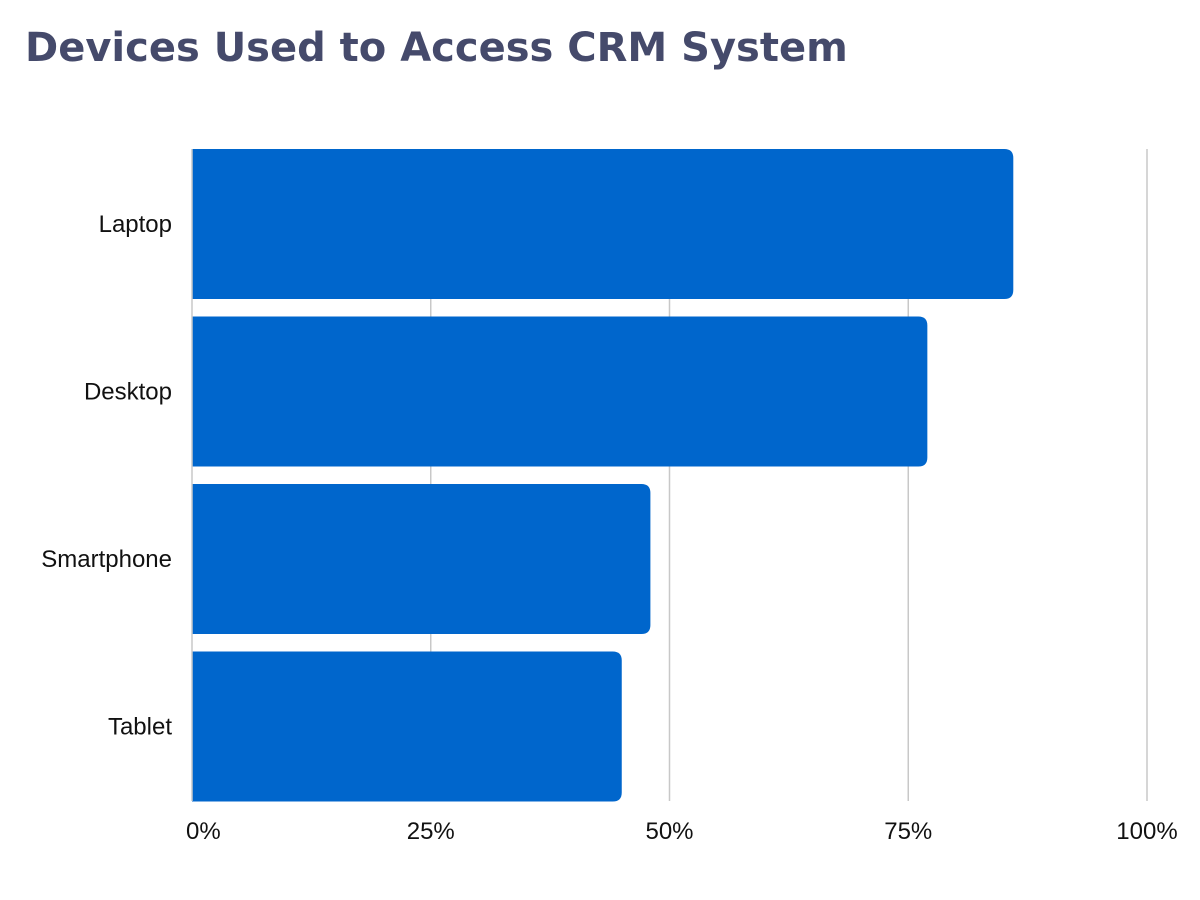 The image size is (1200, 900). Describe the element at coordinates (436, 48) in the screenshot. I see `chart-title: Devices Used to Access CRM System` at that location.